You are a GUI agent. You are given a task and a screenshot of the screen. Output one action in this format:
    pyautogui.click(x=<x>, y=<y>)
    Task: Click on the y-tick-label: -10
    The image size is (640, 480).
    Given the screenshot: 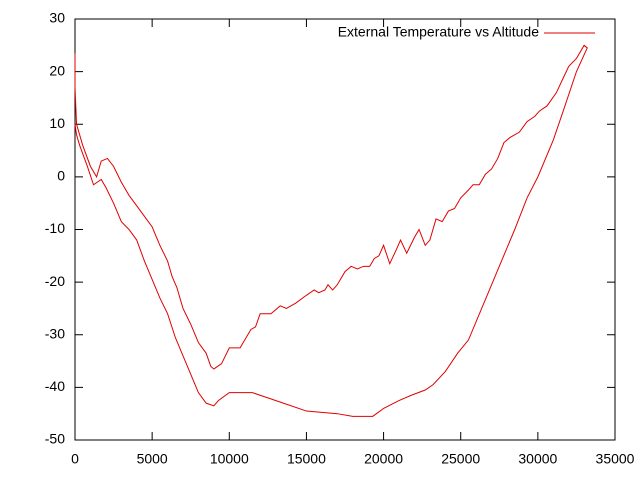 What is the action you would take?
    pyautogui.click(x=55, y=228)
    